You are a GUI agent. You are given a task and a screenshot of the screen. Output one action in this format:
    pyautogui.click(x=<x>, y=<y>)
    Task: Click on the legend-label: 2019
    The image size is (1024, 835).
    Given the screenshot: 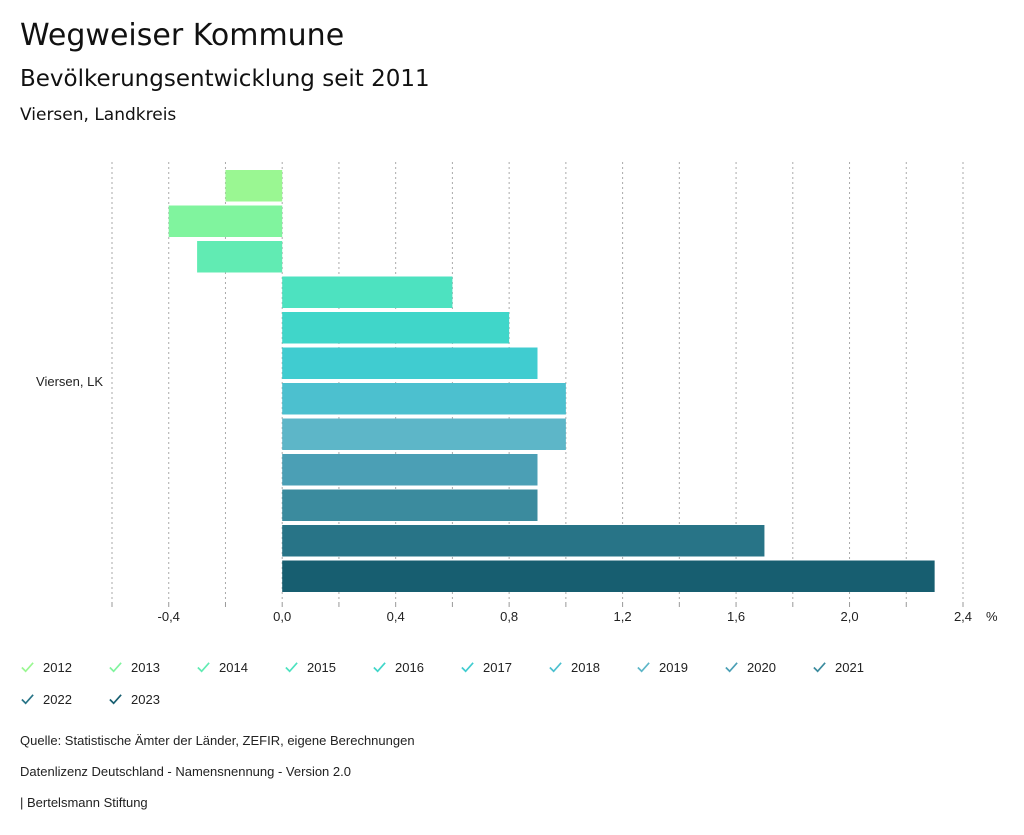 What is the action you would take?
    pyautogui.click(x=673, y=667)
    